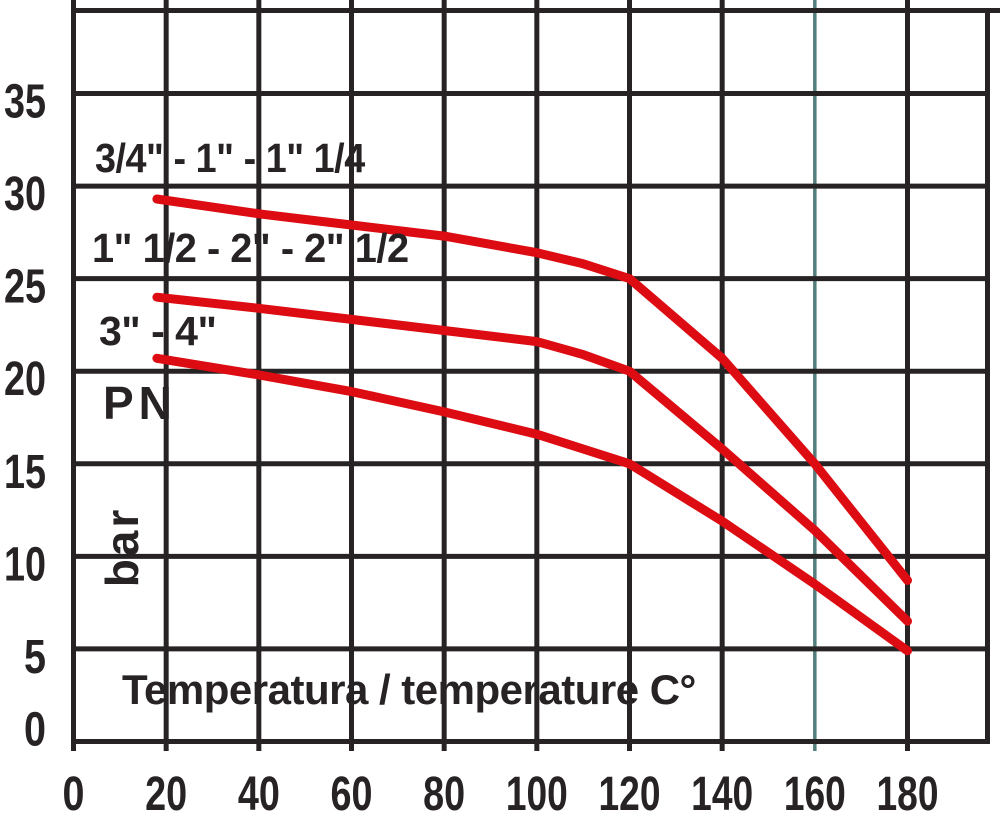 The width and height of the screenshot is (1000, 813). Describe the element at coordinates (25, 194) in the screenshot. I see `y-tick-label-30: 30` at that location.